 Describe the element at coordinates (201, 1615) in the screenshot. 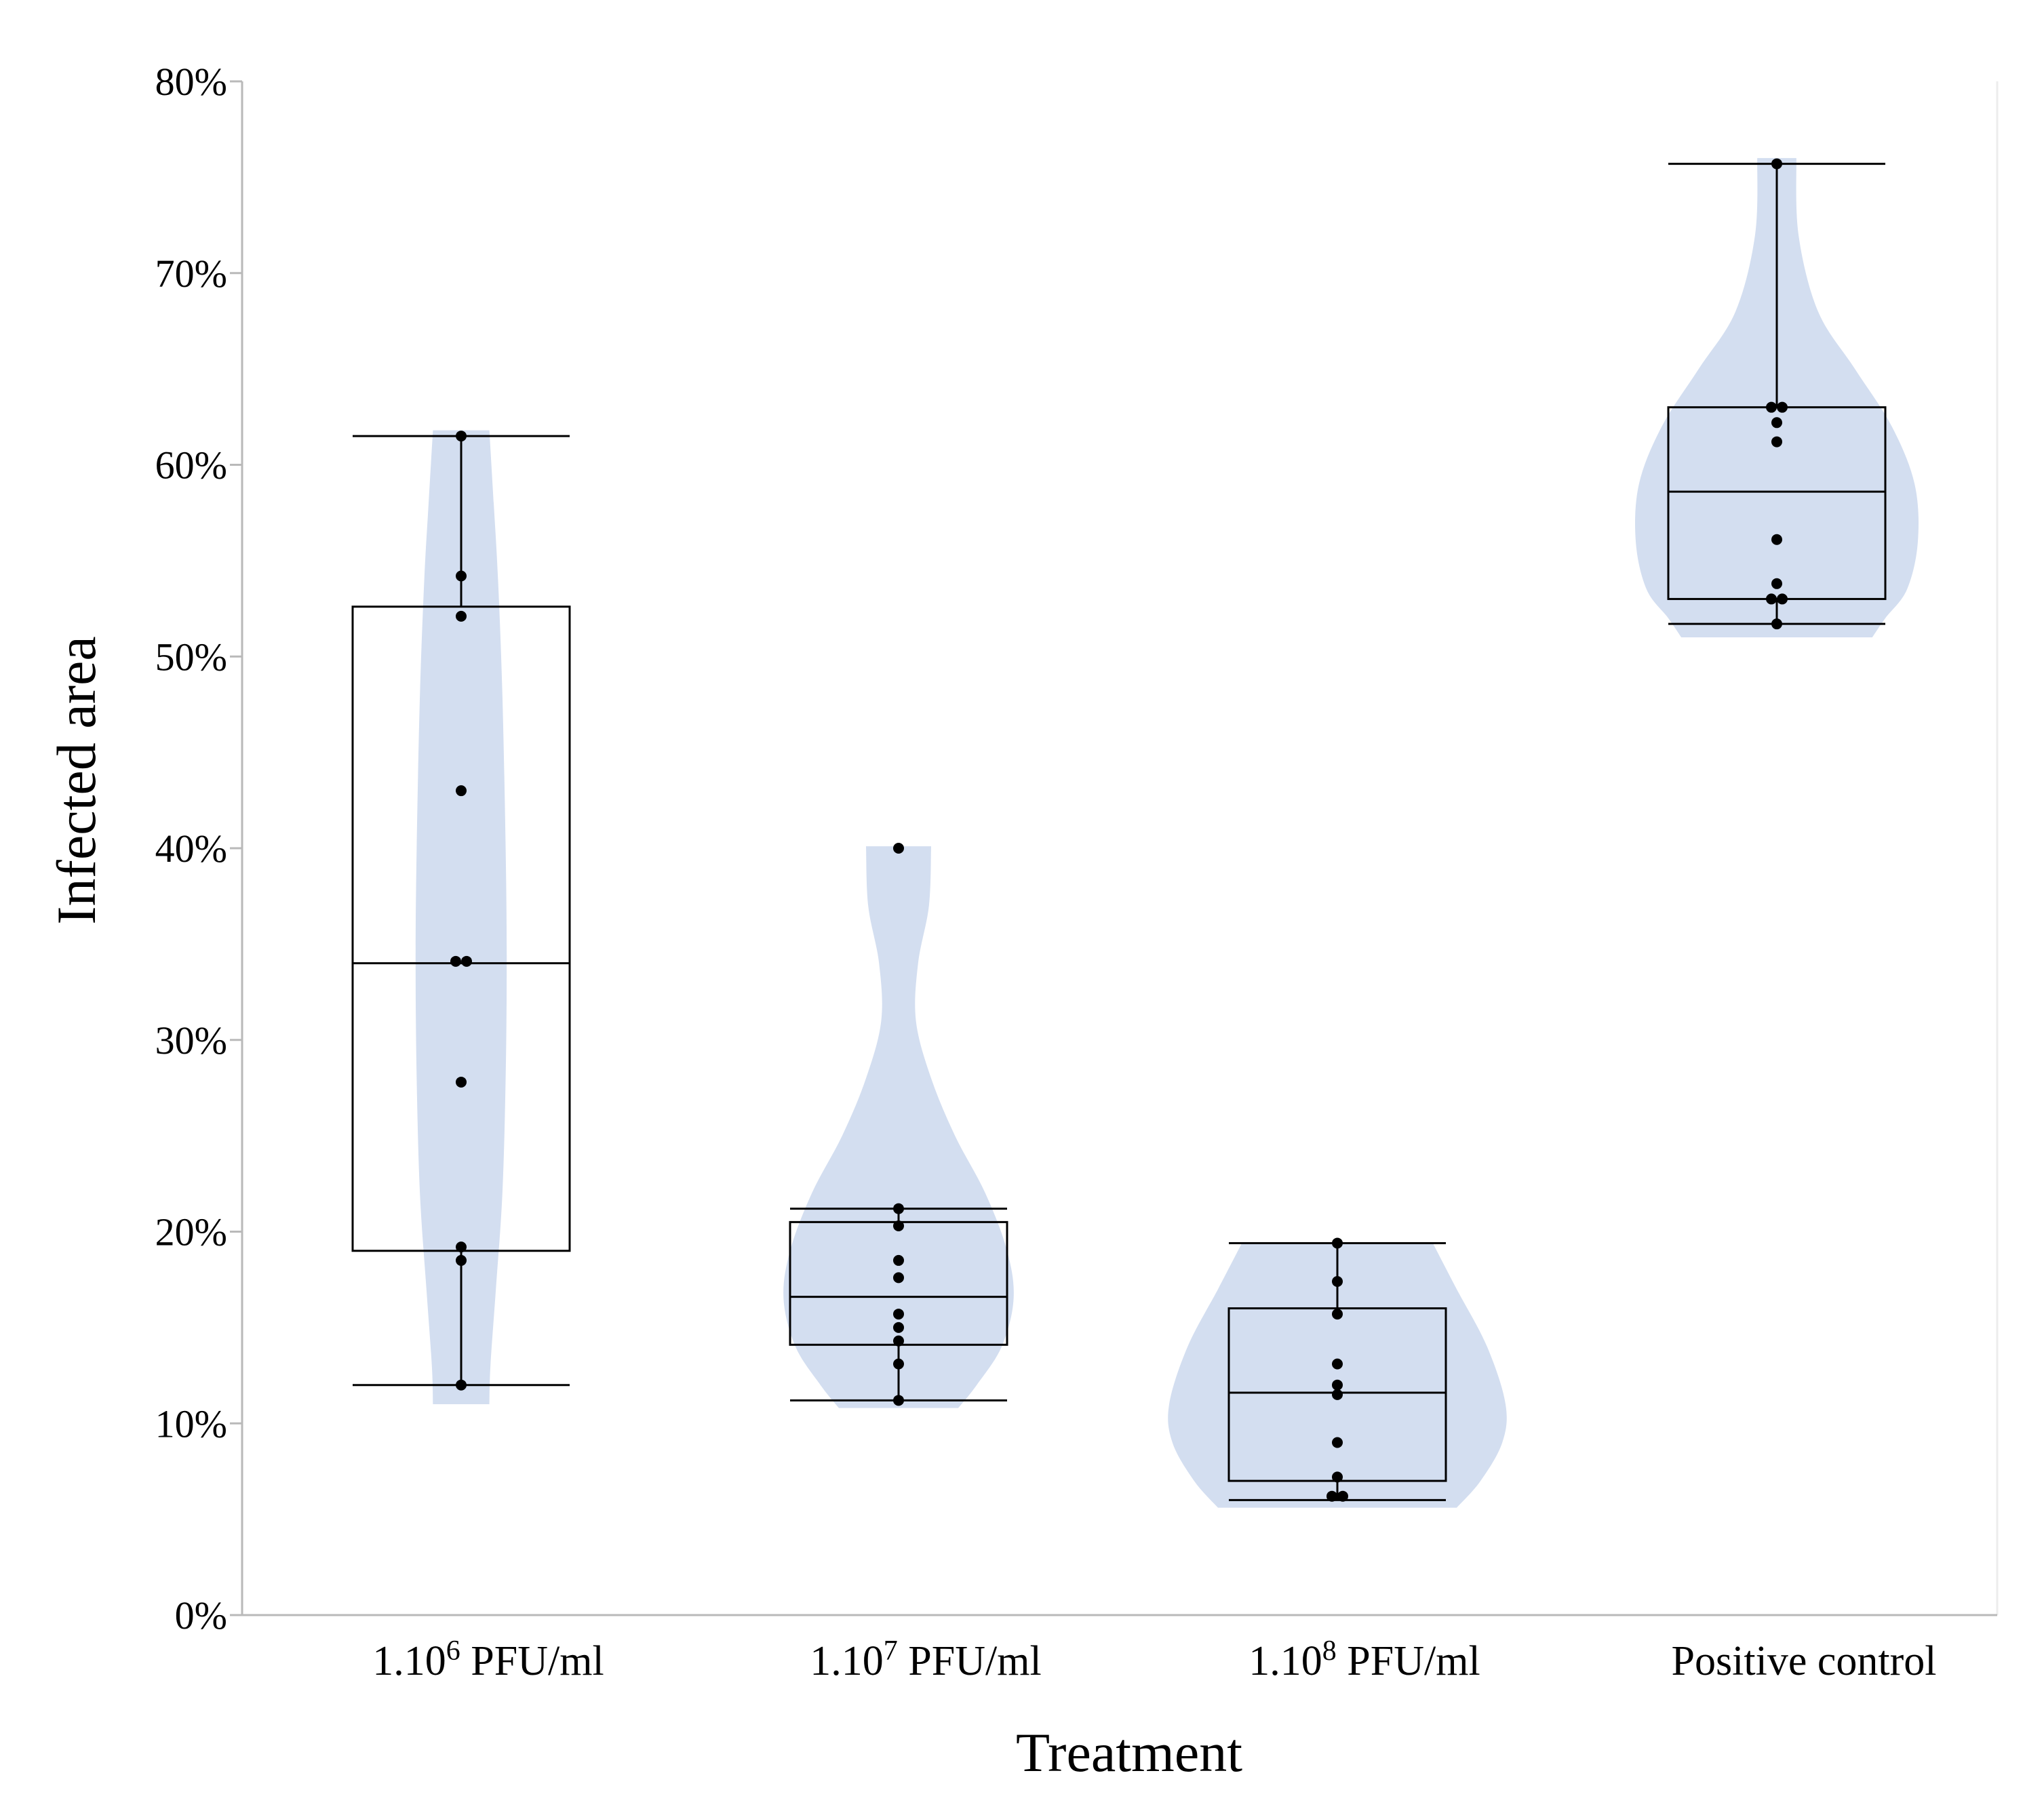

I see `y-tick-label: 0%` at that location.